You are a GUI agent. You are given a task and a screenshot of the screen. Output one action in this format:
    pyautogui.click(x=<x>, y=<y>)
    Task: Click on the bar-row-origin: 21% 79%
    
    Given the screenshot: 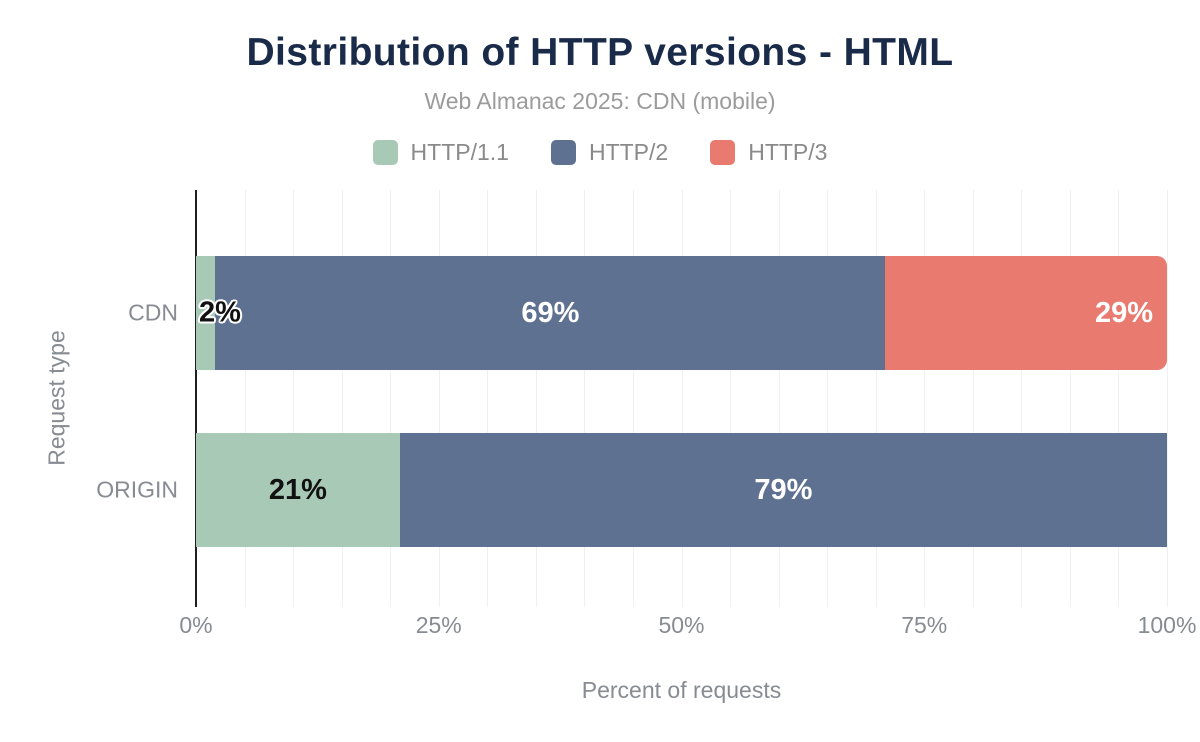 What is the action you would take?
    pyautogui.click(x=681, y=490)
    